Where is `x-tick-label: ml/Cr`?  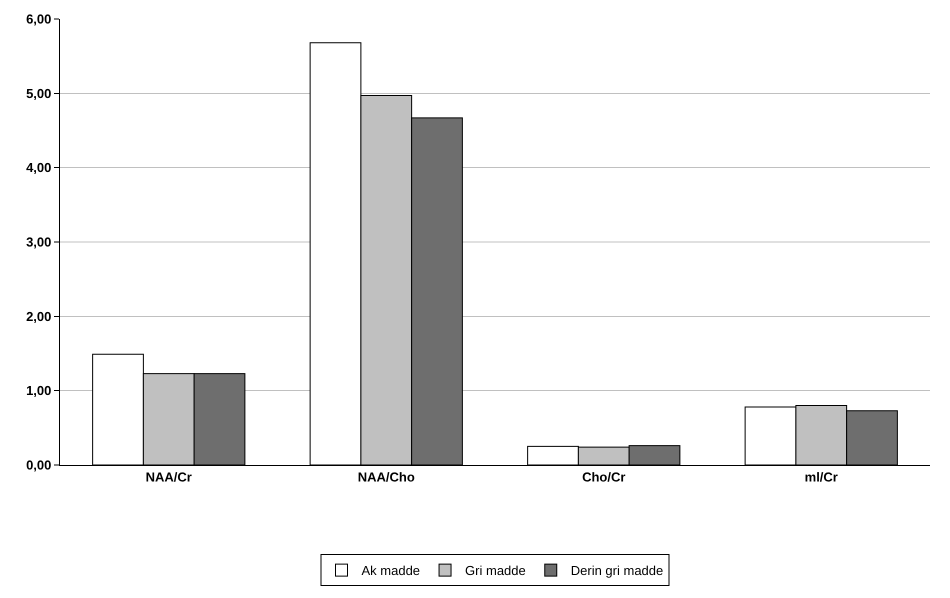
x-tick-label: ml/Cr is located at coordinates (821, 477).